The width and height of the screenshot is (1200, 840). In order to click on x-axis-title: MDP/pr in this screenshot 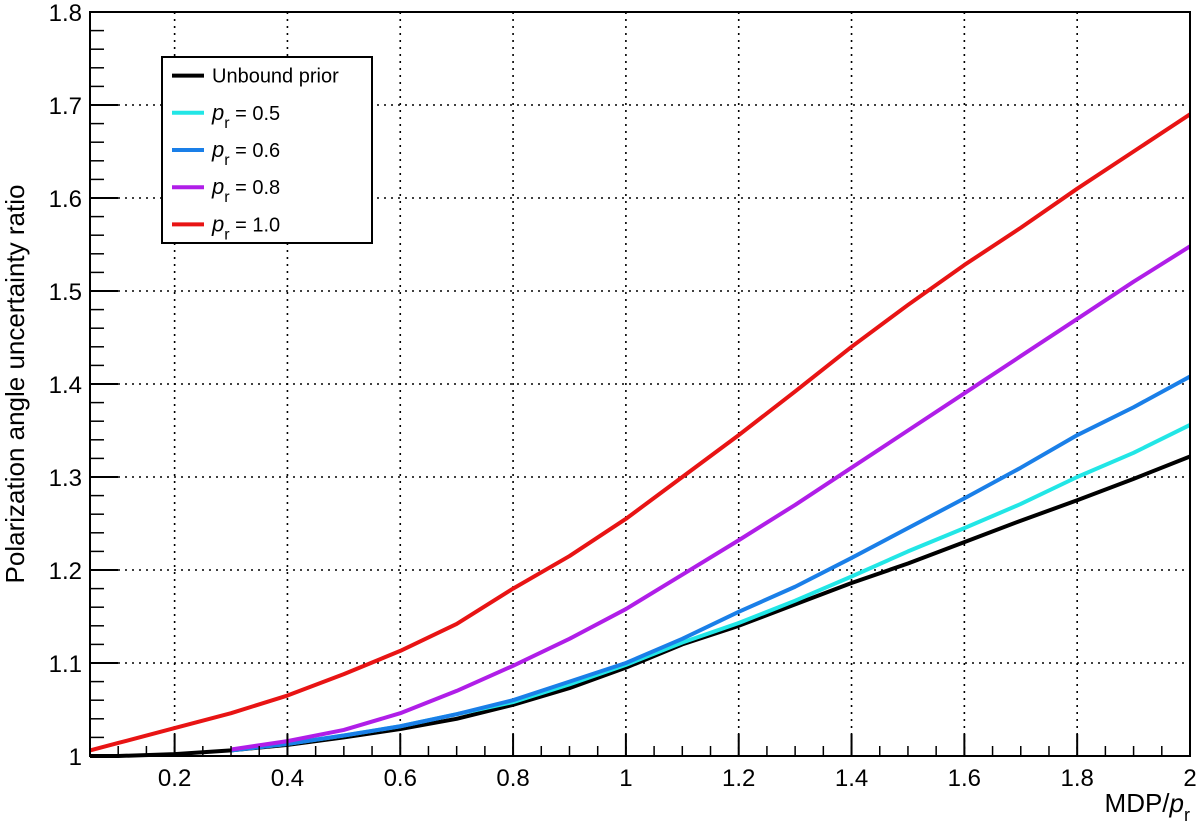, I will do `click(1147, 806)`.